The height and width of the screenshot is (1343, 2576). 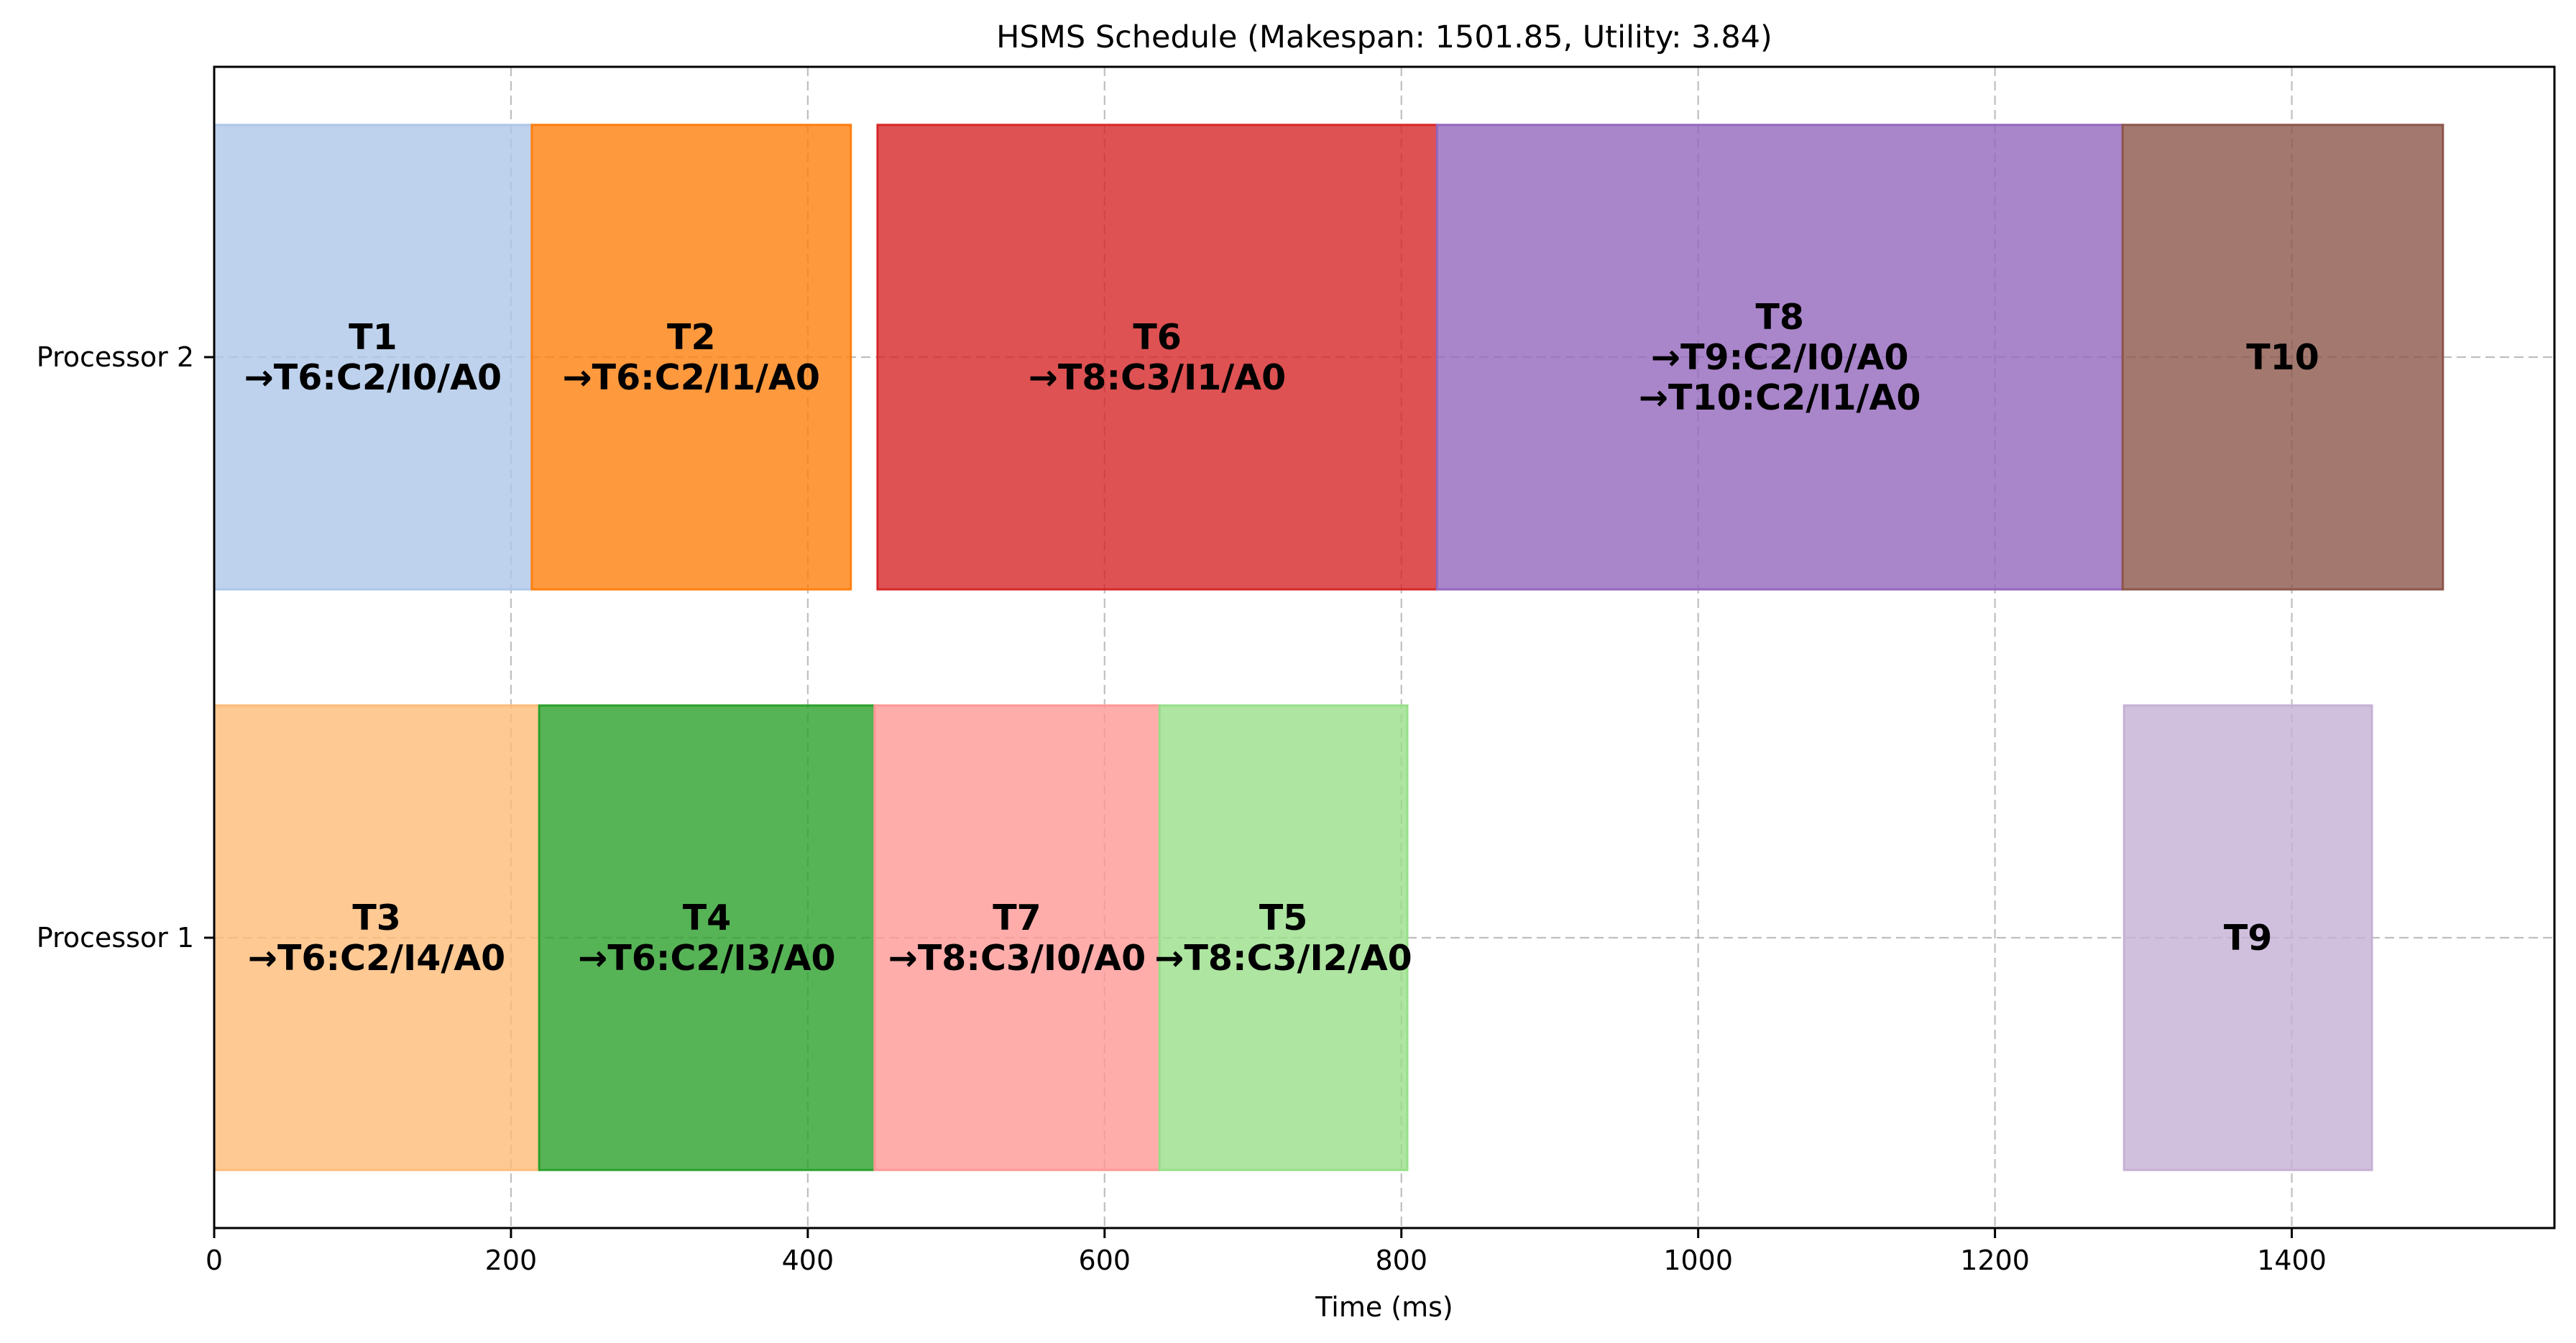 I want to click on task-bar-t5, so click(x=1283, y=937).